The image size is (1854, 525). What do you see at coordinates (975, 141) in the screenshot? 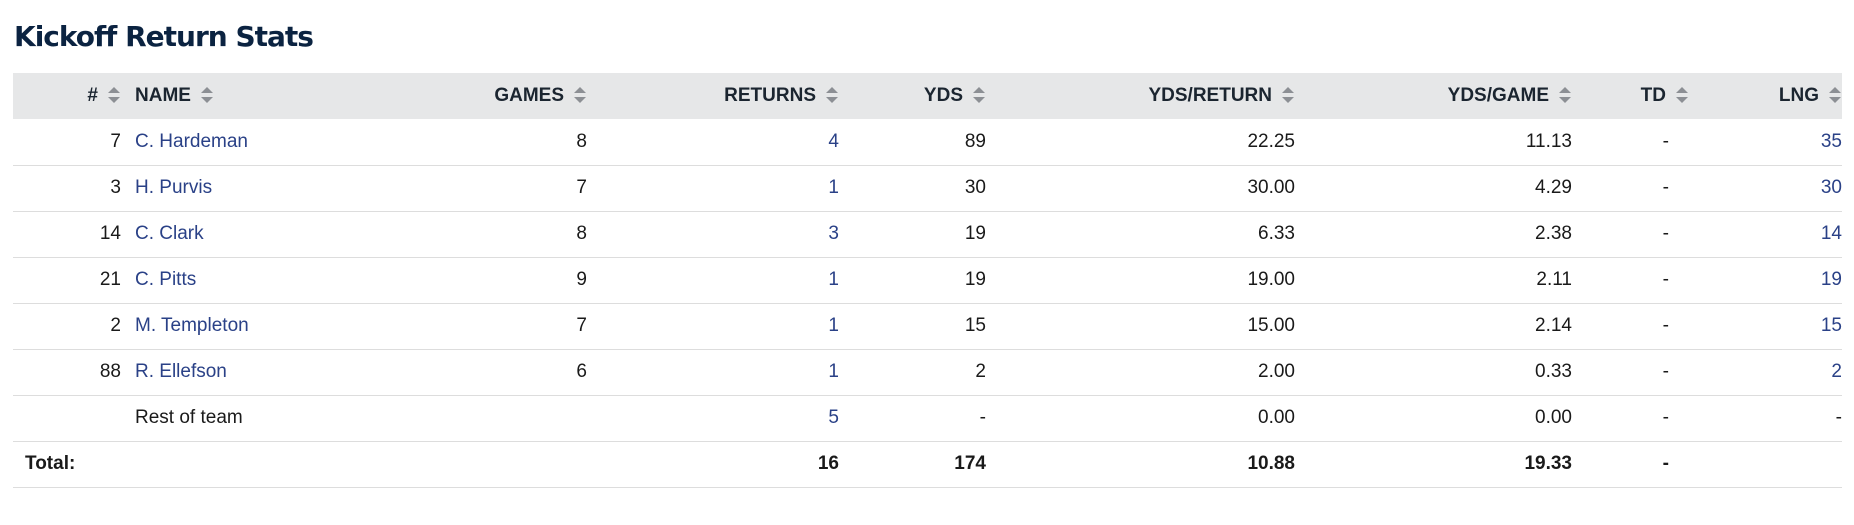
I see `yds-value: 89` at bounding box center [975, 141].